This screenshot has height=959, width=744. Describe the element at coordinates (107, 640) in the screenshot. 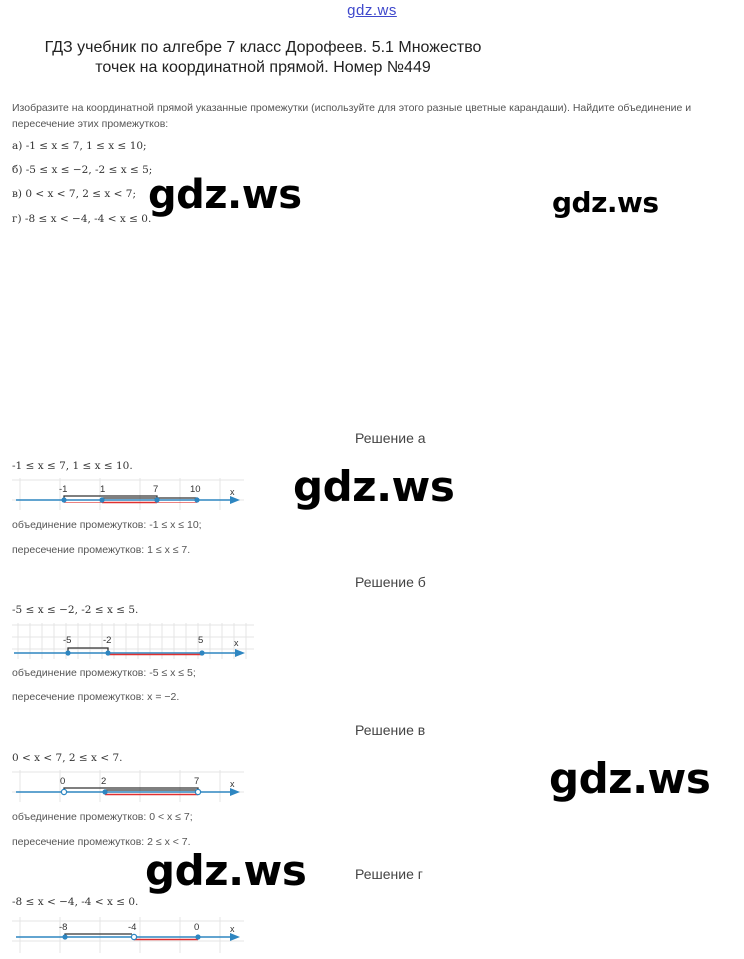

I see `tick-label: -2` at that location.